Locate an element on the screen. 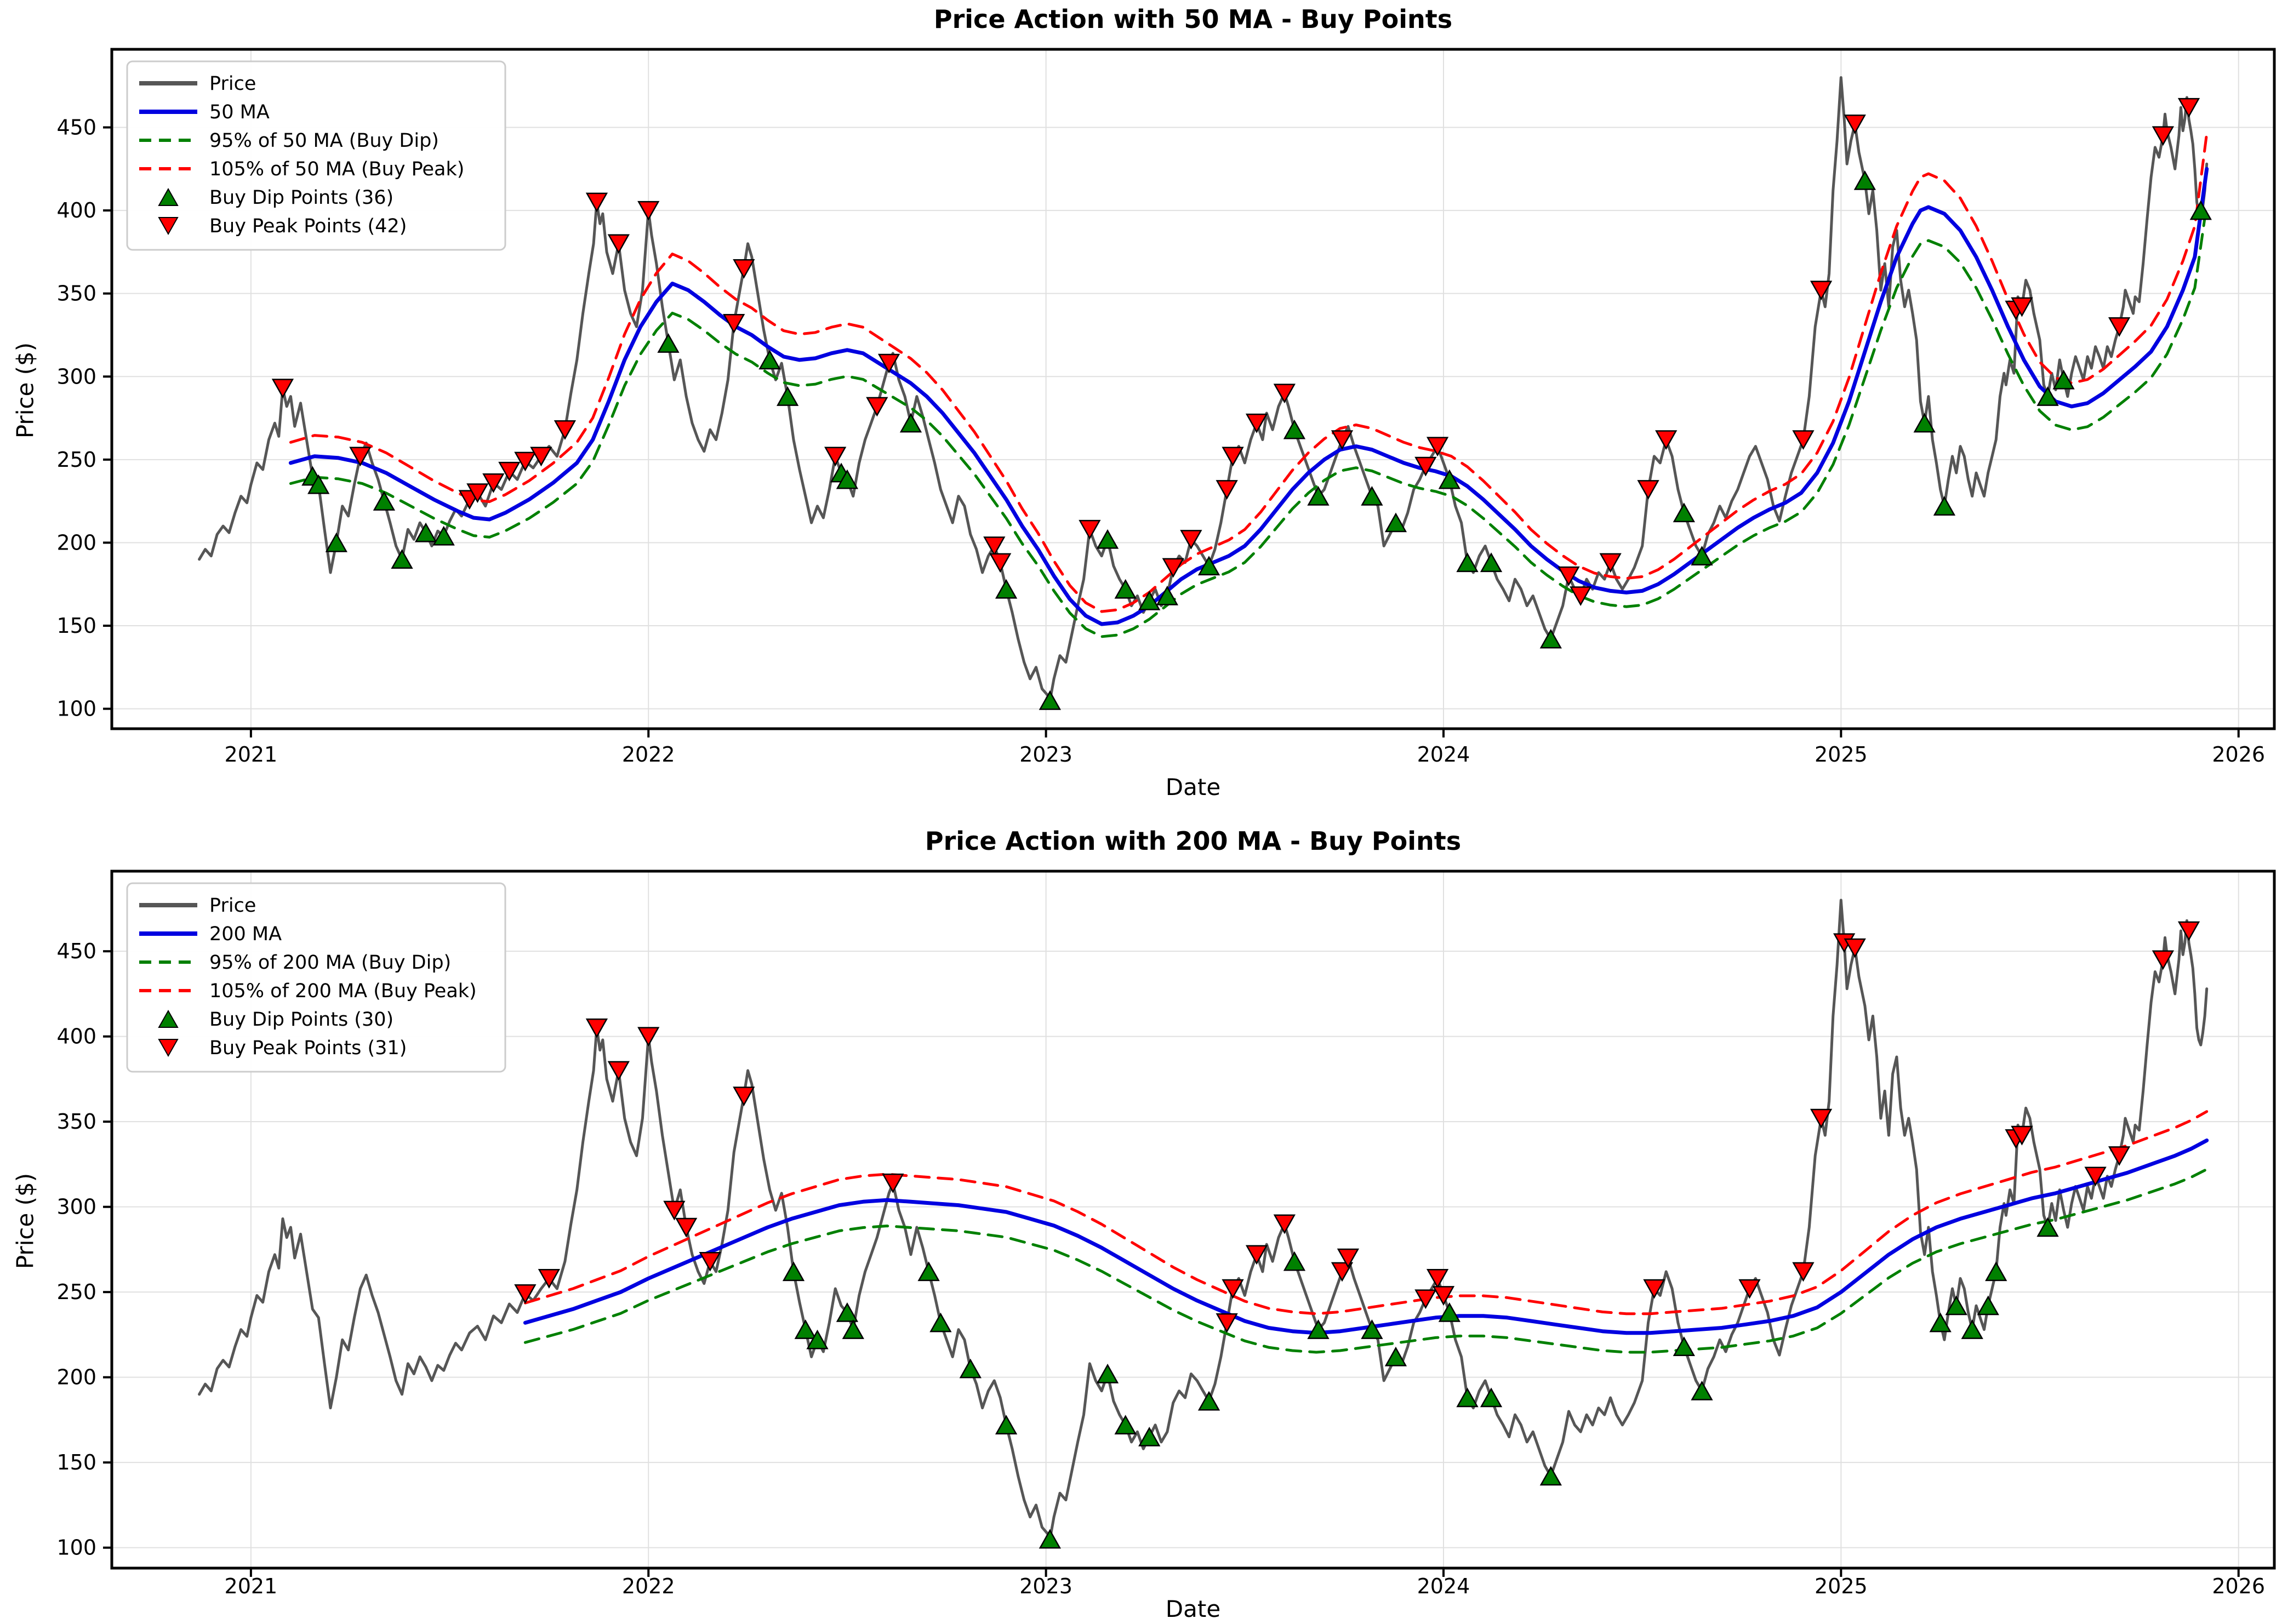 The width and height of the screenshot is (2282, 1624). x-tick-label: 2021 is located at coordinates (252, 754).